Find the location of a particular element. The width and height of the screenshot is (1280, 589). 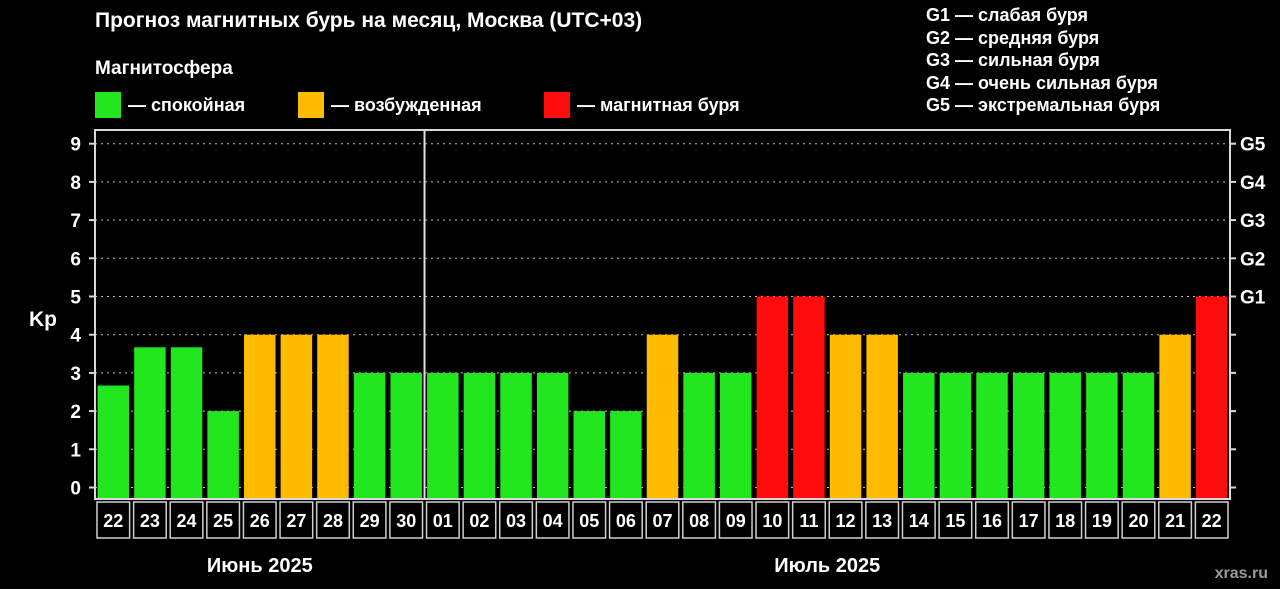

legend-swatch-calm is located at coordinates (108, 105).